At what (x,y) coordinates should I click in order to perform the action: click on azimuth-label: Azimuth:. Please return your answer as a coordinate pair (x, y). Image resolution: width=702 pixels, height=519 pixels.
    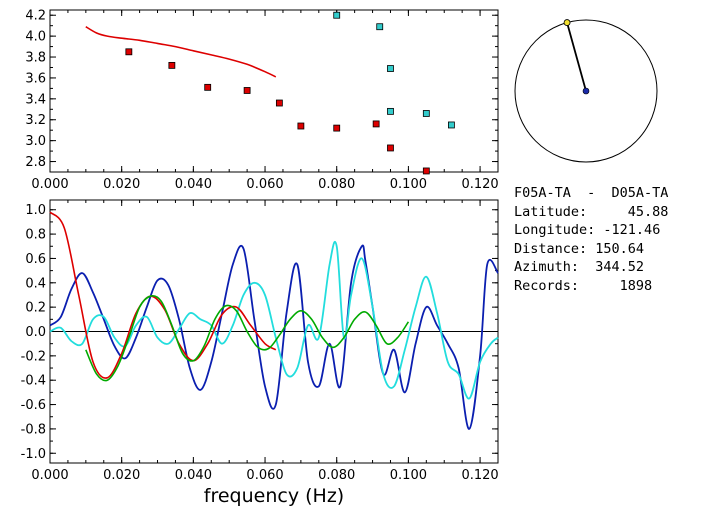
    Looking at the image, I should click on (547, 267).